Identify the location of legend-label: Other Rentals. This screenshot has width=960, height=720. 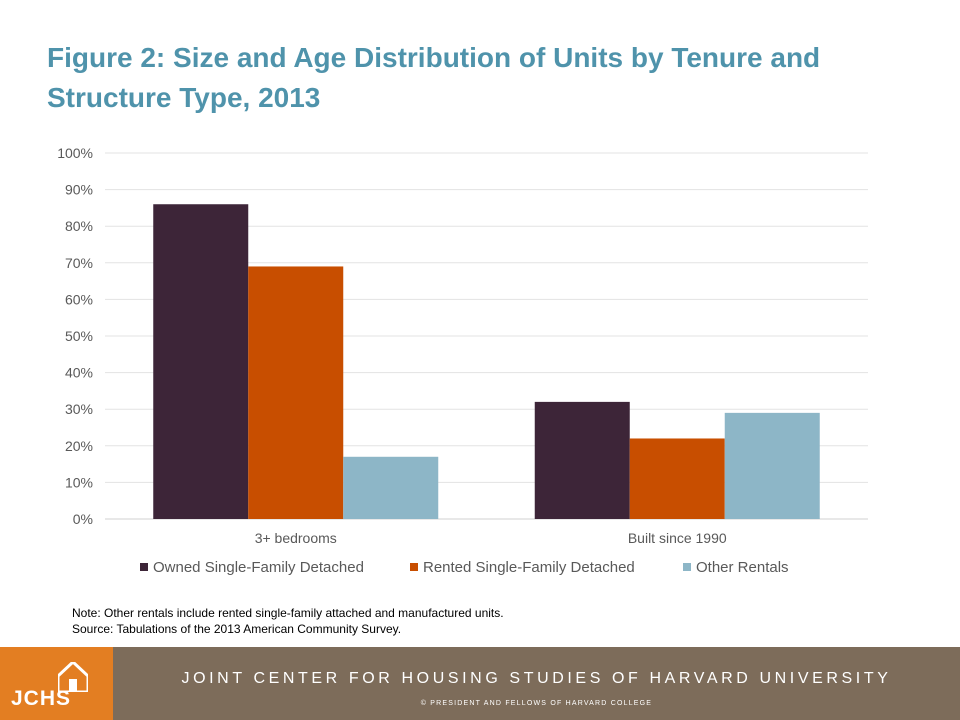
(742, 567).